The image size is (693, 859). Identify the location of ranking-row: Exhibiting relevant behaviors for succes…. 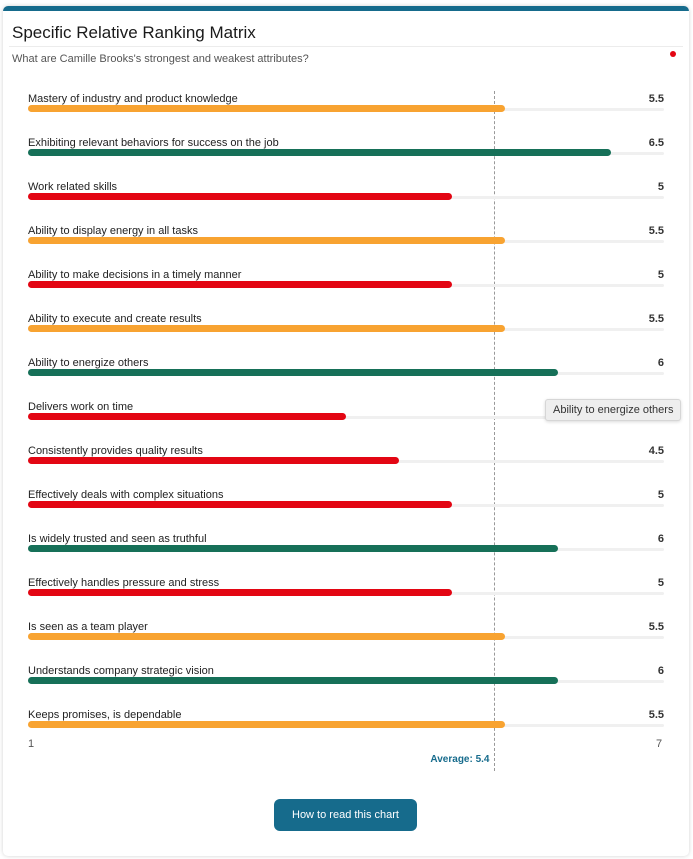
(346, 159).